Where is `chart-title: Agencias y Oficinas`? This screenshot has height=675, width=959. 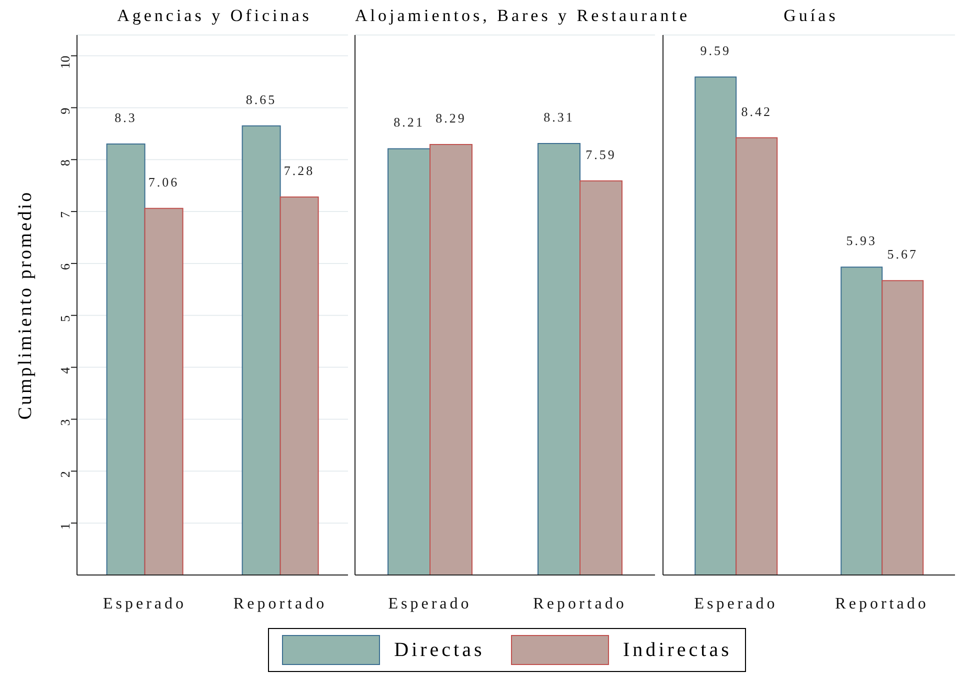 chart-title: Agencias y Oficinas is located at coordinates (214, 16).